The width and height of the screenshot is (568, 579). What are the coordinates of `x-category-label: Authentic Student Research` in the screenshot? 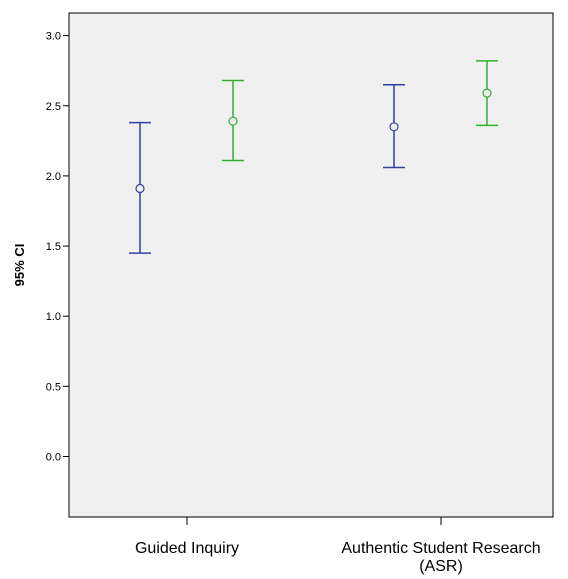 It's located at (440, 548).